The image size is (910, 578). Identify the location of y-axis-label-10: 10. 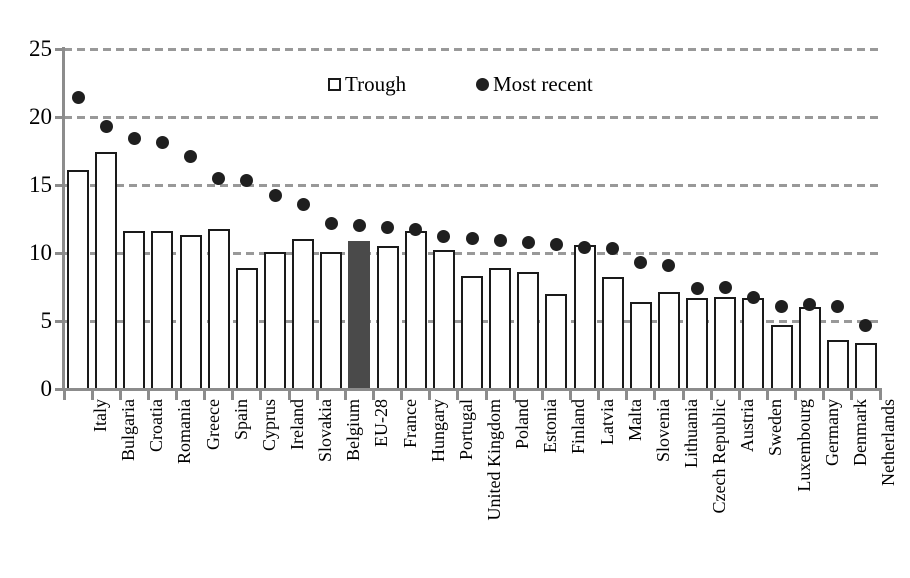
(40, 252).